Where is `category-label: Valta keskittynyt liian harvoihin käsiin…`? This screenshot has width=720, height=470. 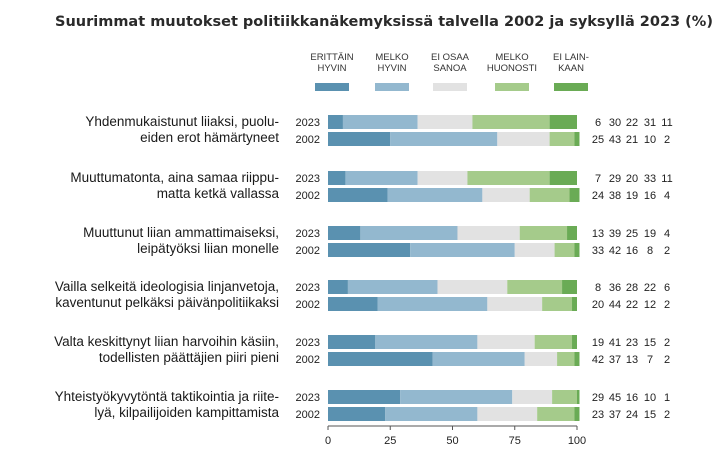
category-label: Valta keskittynyt liian harvoihin käsiin… is located at coordinates (166, 341).